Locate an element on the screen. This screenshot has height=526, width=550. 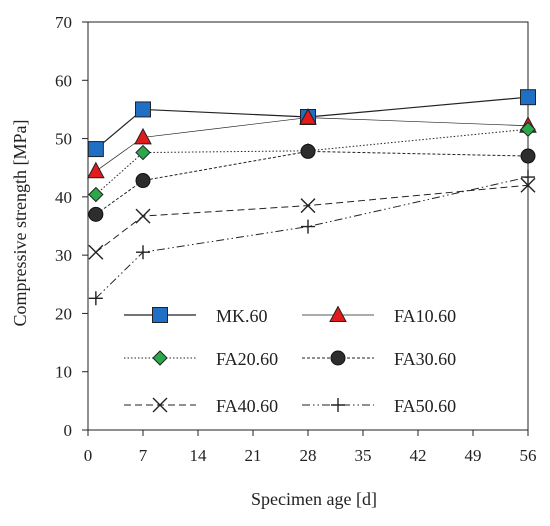
legend-item: FA20.60 is located at coordinates (201, 359).